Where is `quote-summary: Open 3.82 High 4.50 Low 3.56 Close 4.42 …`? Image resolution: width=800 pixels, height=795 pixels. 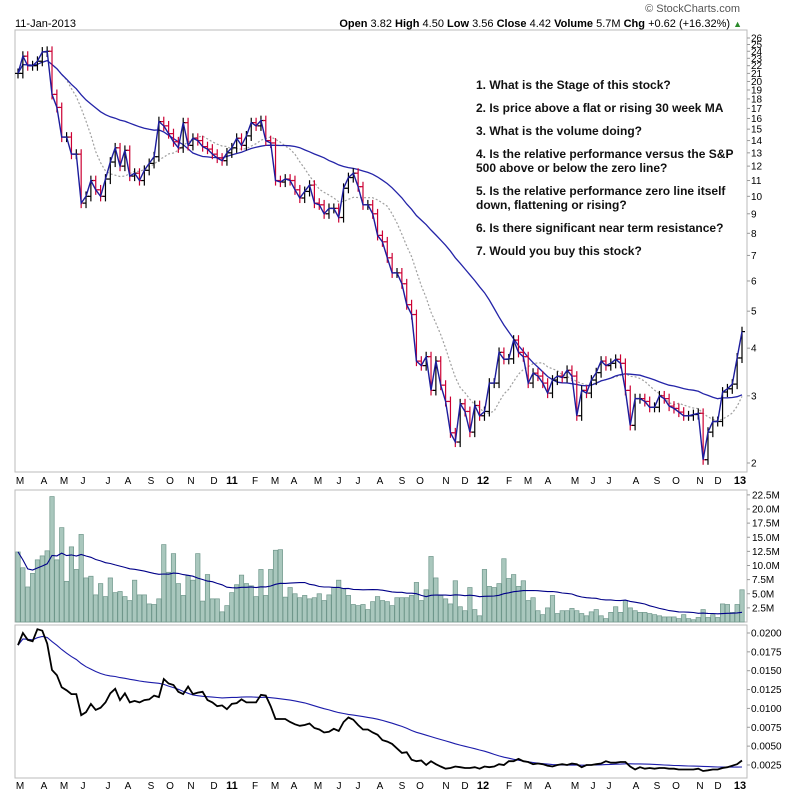
quote-summary: Open 3.82 High 4.50 Low 3.56 Close 4.42 … is located at coordinates (540, 24).